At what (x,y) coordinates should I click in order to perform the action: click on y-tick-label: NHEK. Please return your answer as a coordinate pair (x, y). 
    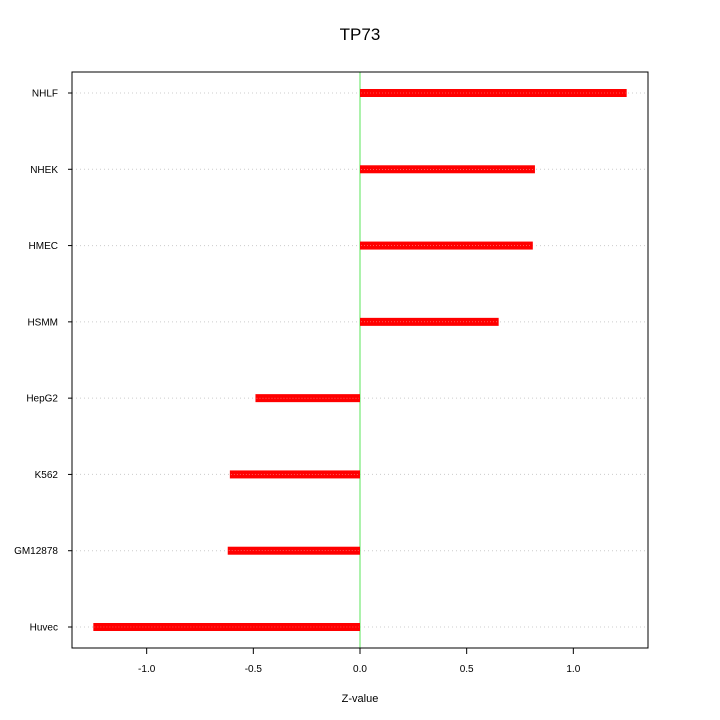
    Looking at the image, I should click on (44, 170).